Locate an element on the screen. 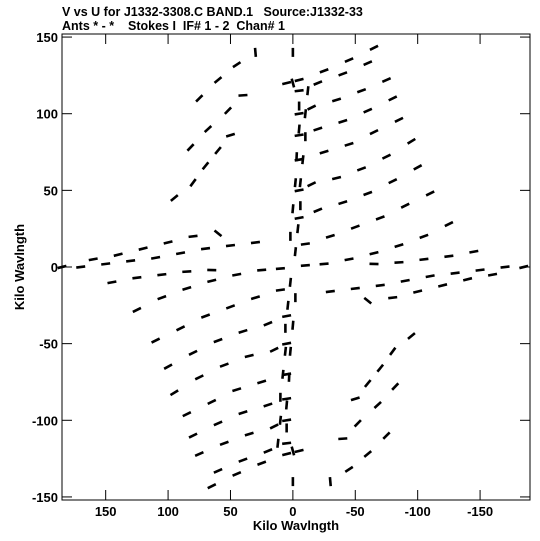  y-tick-label: 150 is located at coordinates (47, 37).